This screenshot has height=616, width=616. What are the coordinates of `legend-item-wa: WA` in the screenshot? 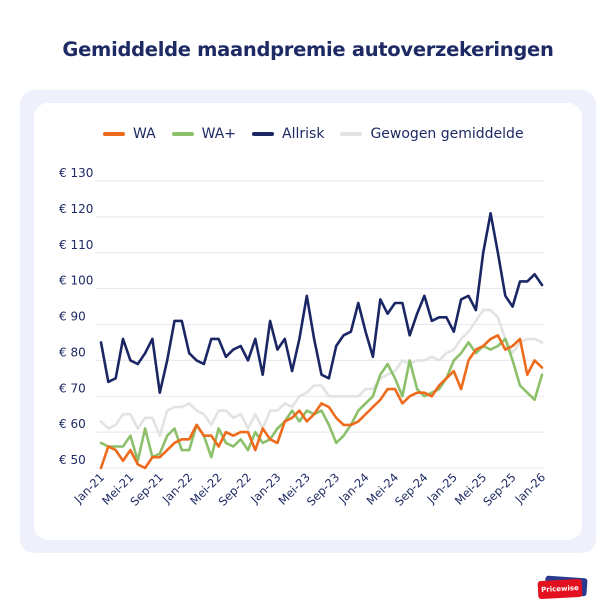 It's located at (129, 134).